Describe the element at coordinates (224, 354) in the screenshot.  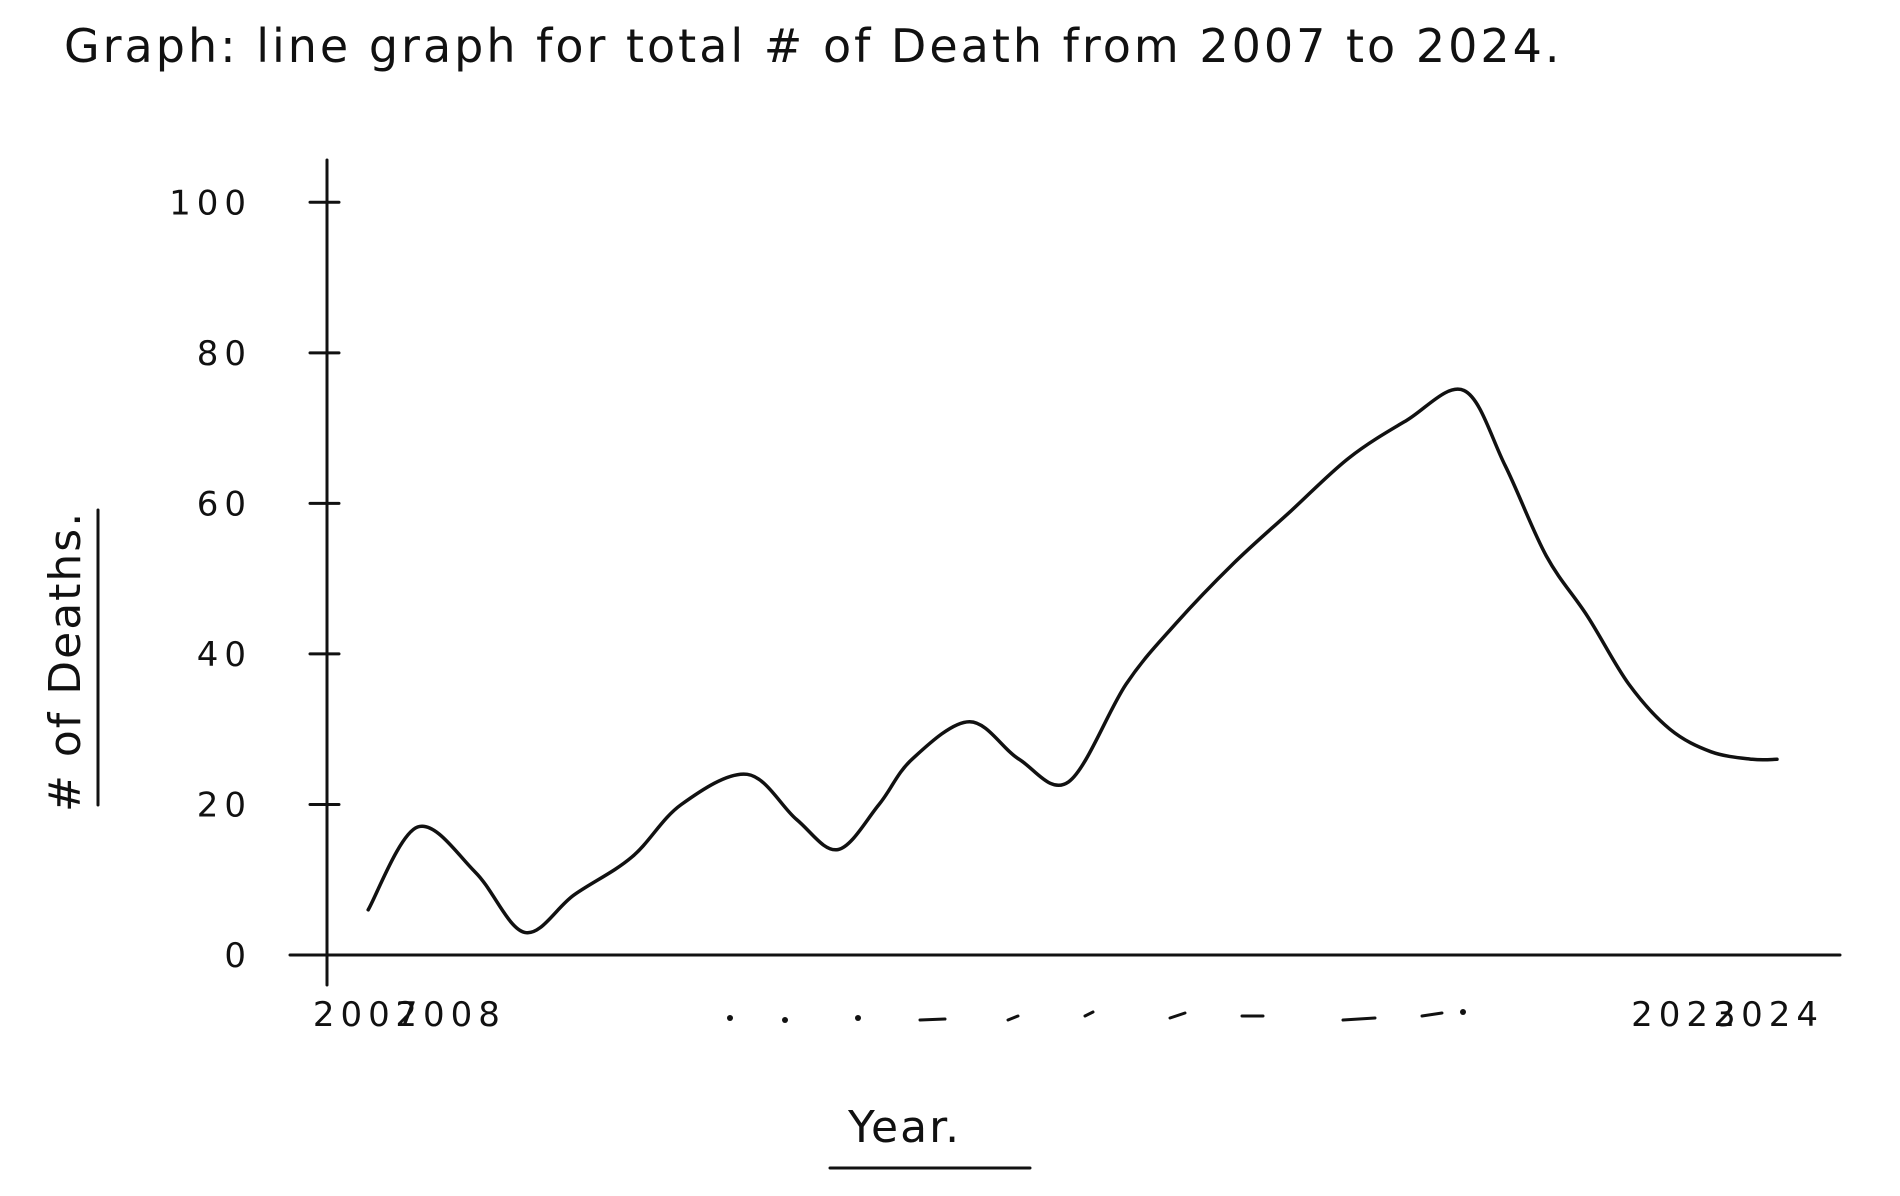
I see `y-tick-label: 80` at that location.